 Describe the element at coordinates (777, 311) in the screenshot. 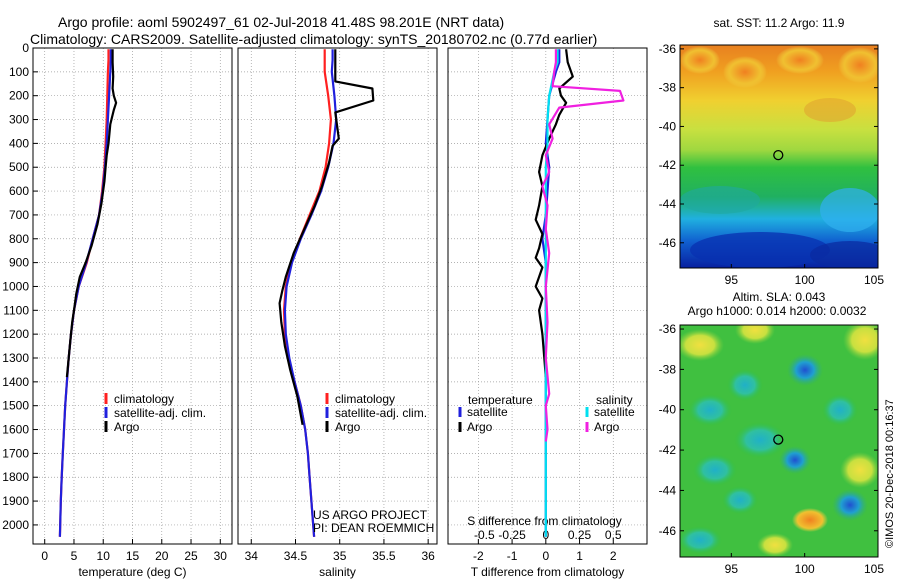

I see `sla-map-subtitle: Argo h1000: 0.014 h2000: 0.0032` at that location.